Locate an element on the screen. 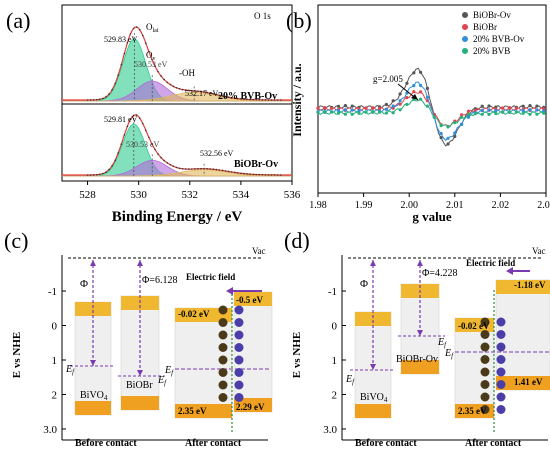 This screenshot has width=550, height=456. bivo4-conduction-band is located at coordinates (93, 309).